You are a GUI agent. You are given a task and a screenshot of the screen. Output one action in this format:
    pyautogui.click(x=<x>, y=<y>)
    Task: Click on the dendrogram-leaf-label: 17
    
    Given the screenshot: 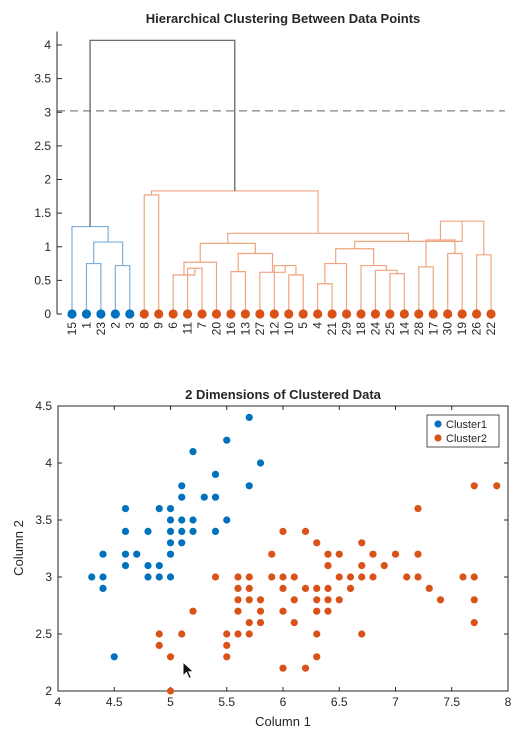 What is the action you would take?
    pyautogui.click(x=433, y=329)
    